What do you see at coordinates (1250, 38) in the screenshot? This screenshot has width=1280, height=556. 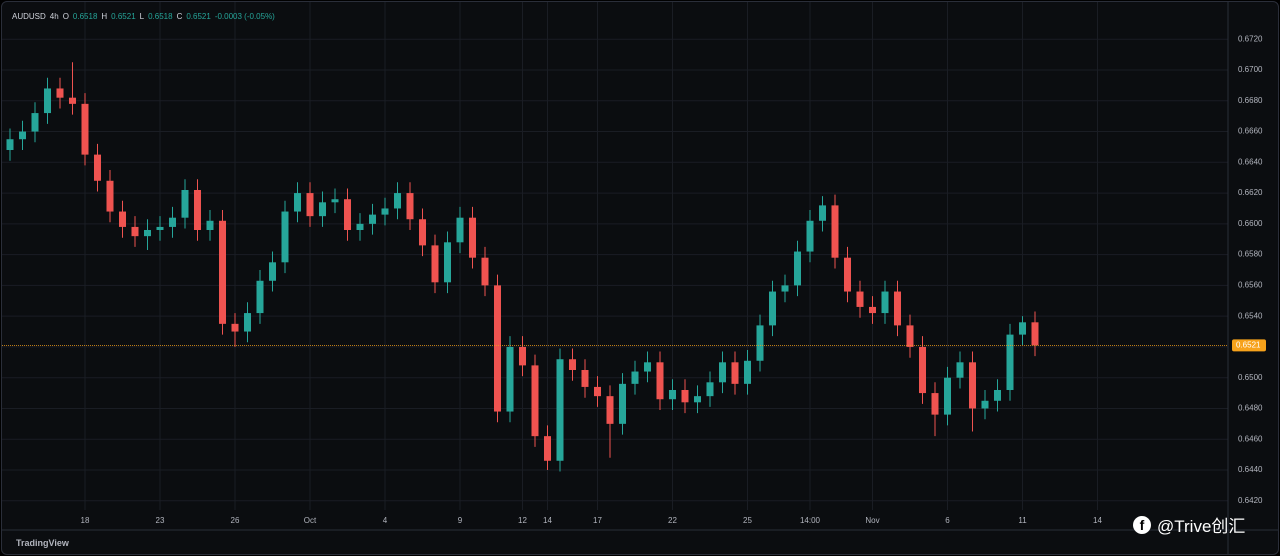 I see `y-tick-label: 0.6720` at bounding box center [1250, 38].